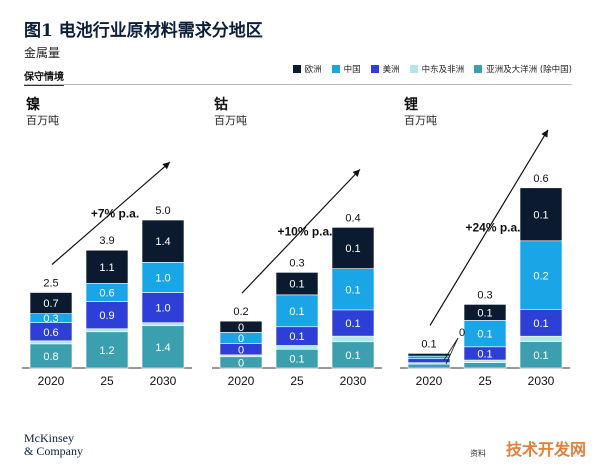 The height and width of the screenshot is (468, 596). I want to click on total-label: 0.1, so click(428, 344).